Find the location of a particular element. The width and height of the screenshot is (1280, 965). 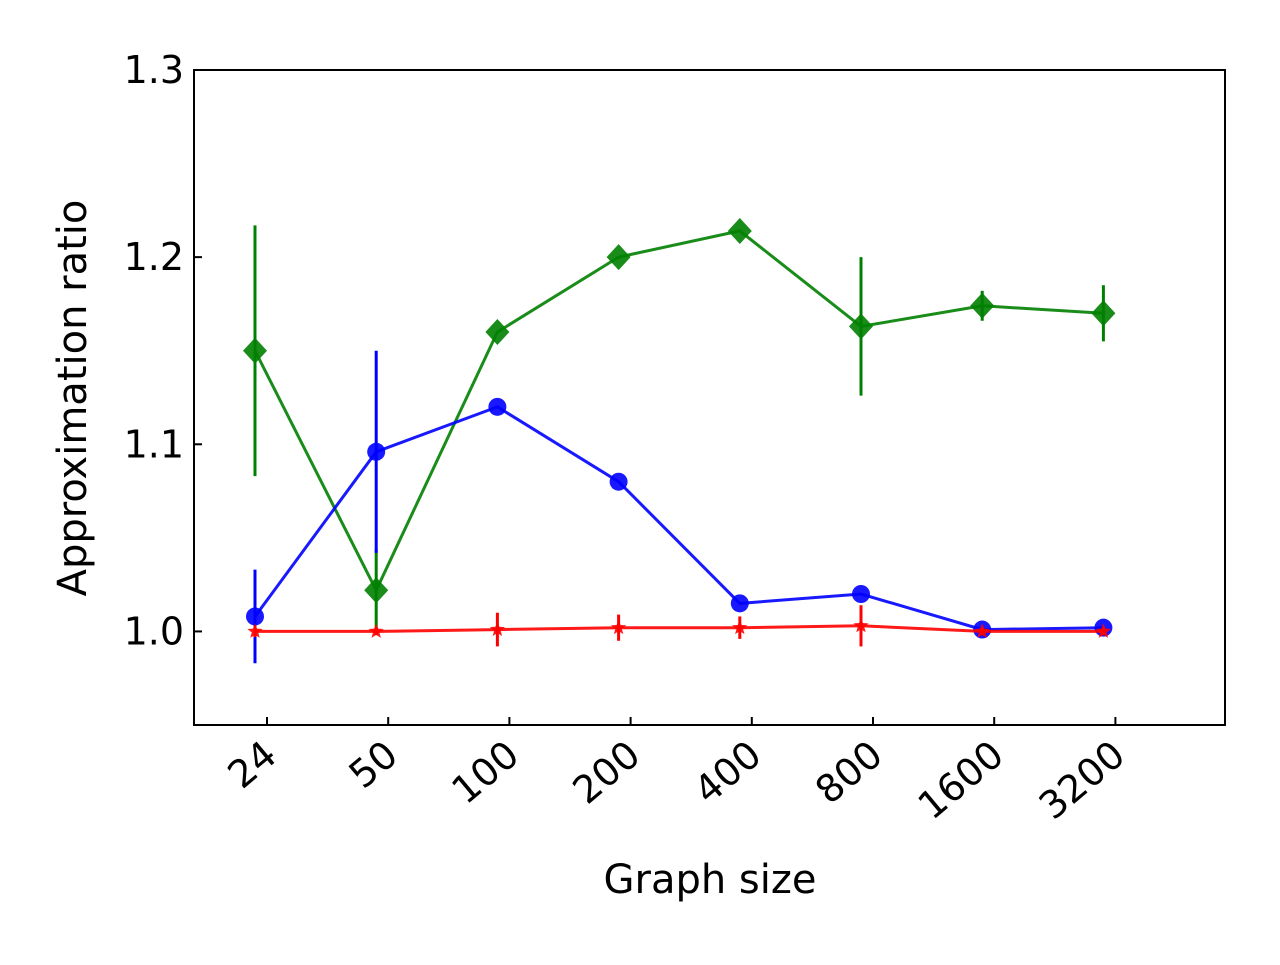

x-tick-label: 3200 is located at coordinates (1082, 780).